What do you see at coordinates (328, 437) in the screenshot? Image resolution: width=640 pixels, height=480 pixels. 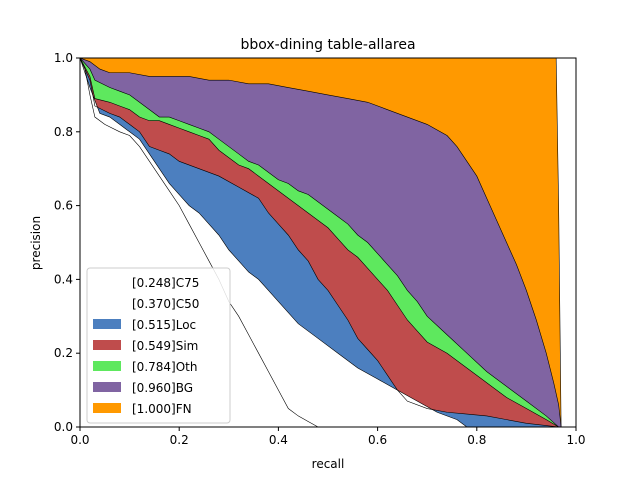 I see `x-axis-ticks: 0.0 0.2 0.4 0.6 0.8 1.0` at bounding box center [328, 437].